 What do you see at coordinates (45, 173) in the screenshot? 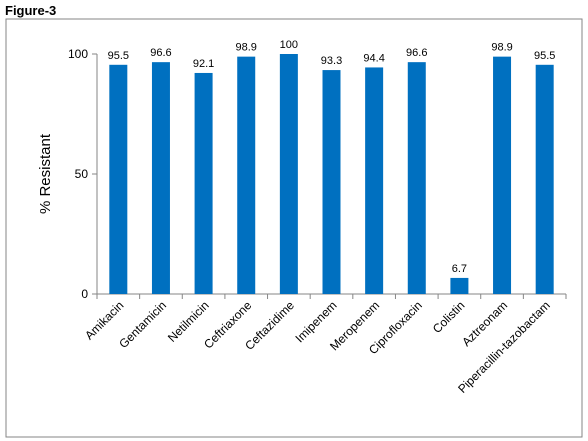
I see `y-axis-label: % Resistant` at bounding box center [45, 173].